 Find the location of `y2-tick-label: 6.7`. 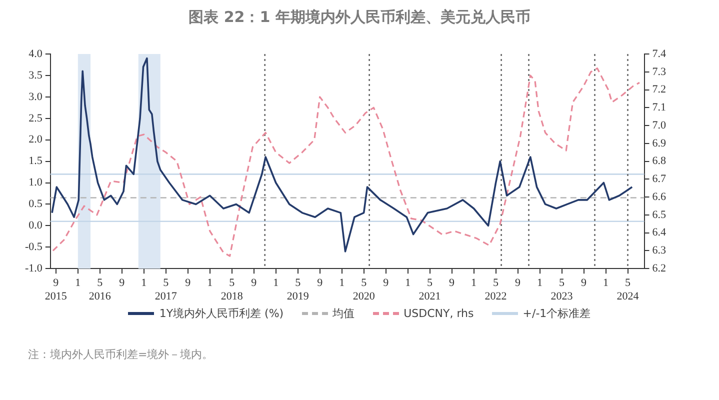

y2-tick-label: 6.7 is located at coordinates (659, 179).